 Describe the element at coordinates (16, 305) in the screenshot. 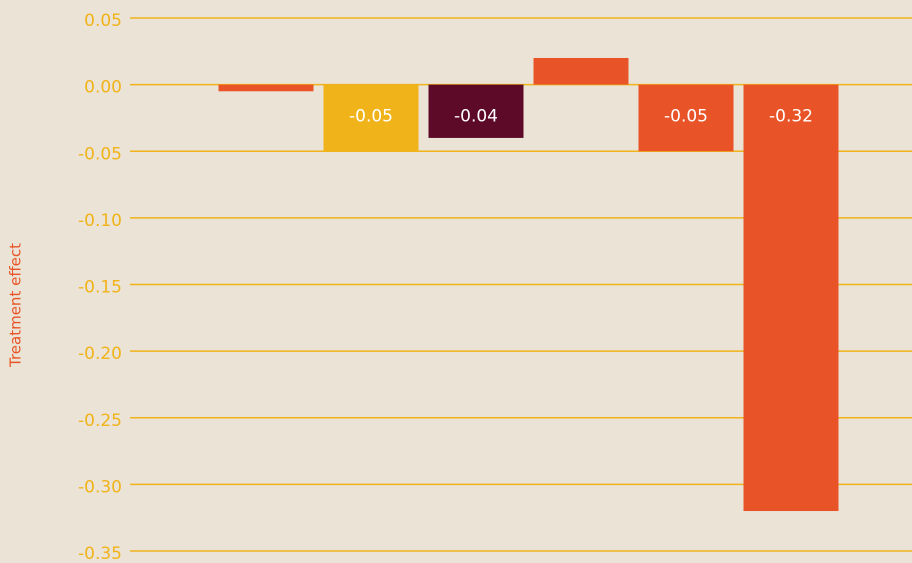

I see `y-axis-label: Treatment effect` at that location.